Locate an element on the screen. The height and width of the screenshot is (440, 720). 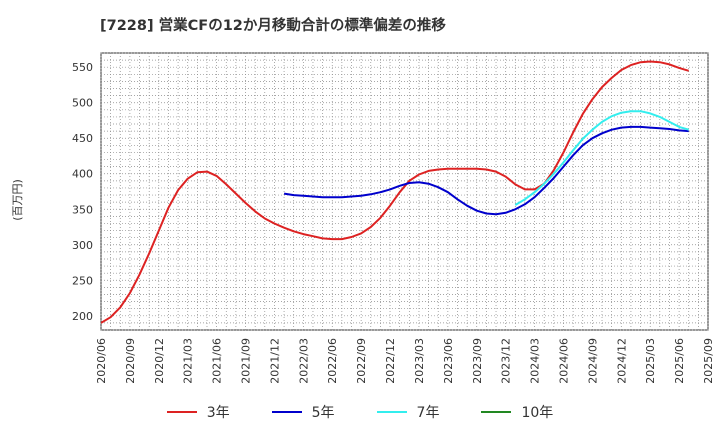
y-tick-label: 200 is located at coordinates (82, 316).